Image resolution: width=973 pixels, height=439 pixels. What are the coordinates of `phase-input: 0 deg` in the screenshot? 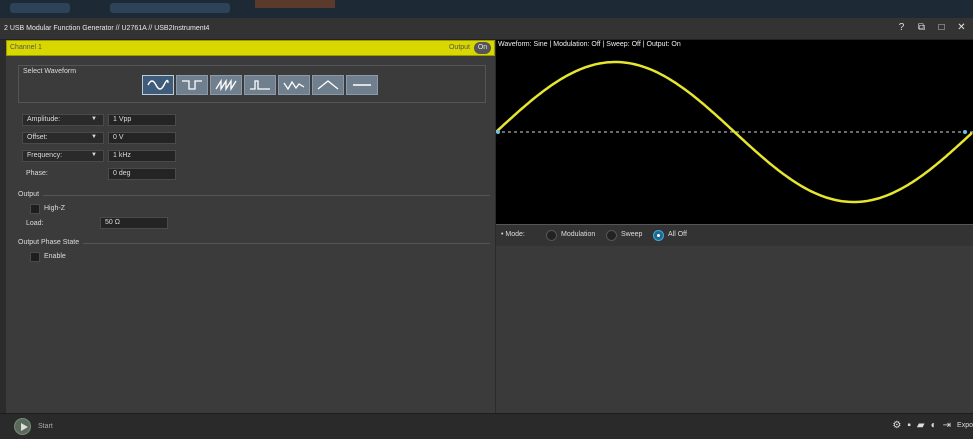 It's located at (142, 174).